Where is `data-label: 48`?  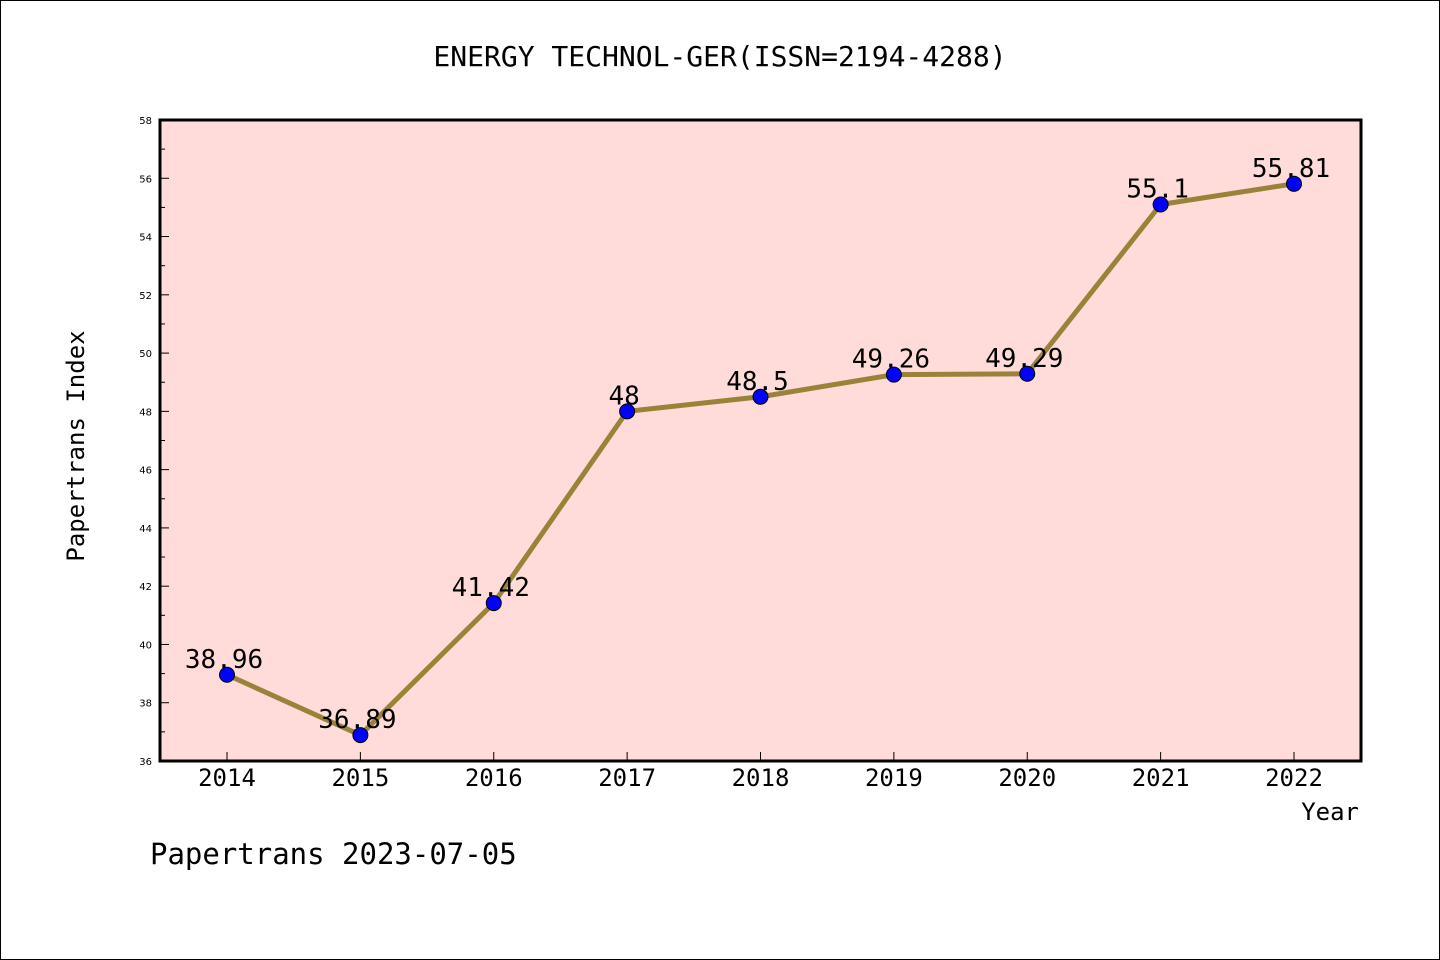
data-label: 48 is located at coordinates (623, 396).